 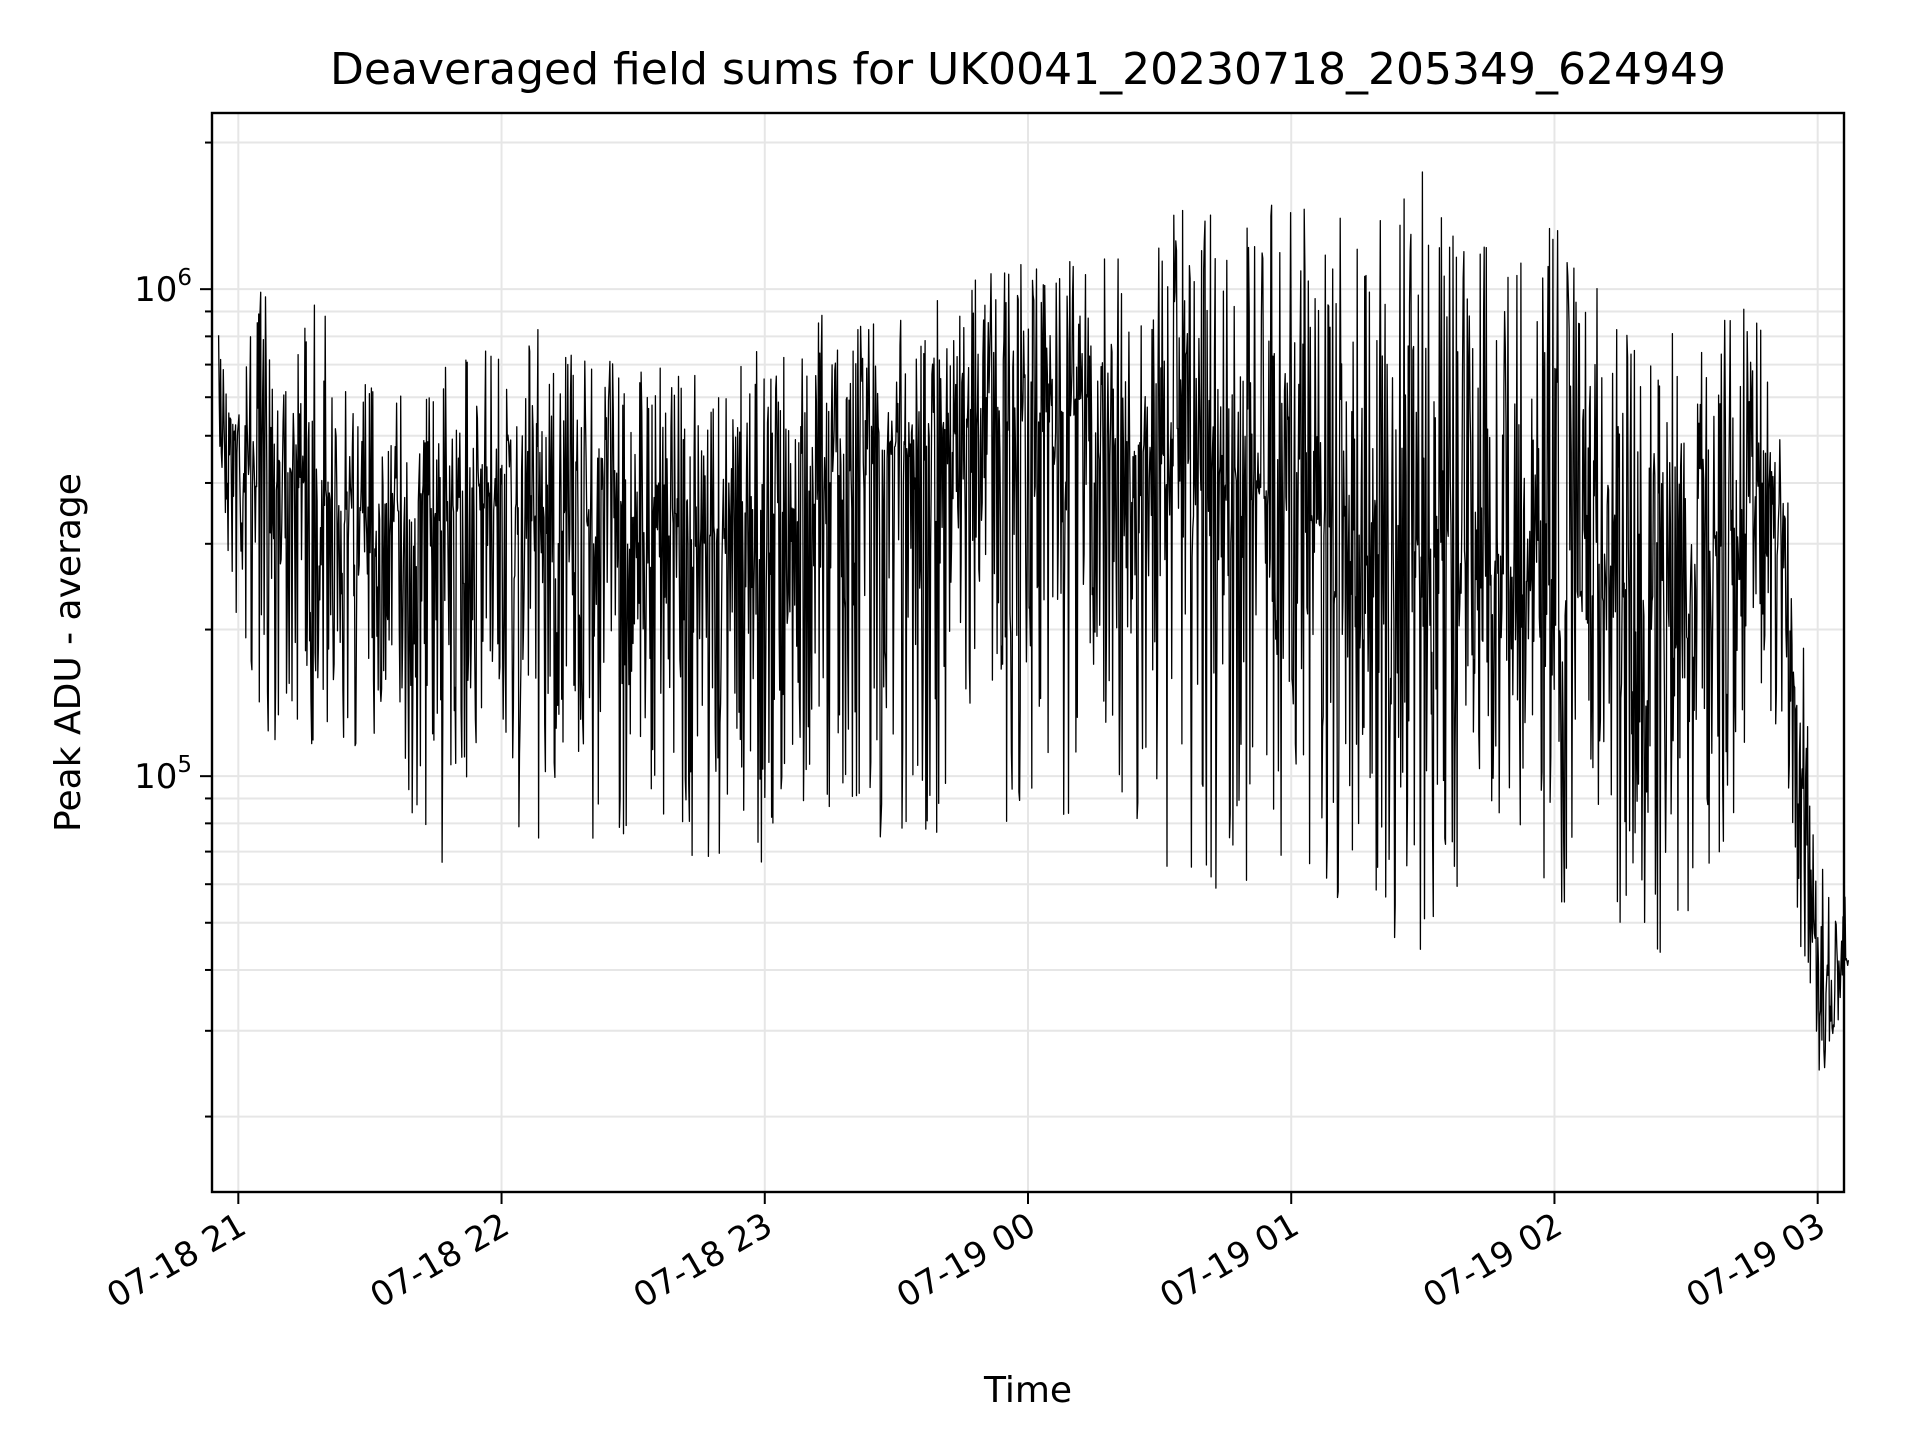 What do you see at coordinates (173, 629) in the screenshot?
I see `y-axis: 10⁵ 10⁶` at bounding box center [173, 629].